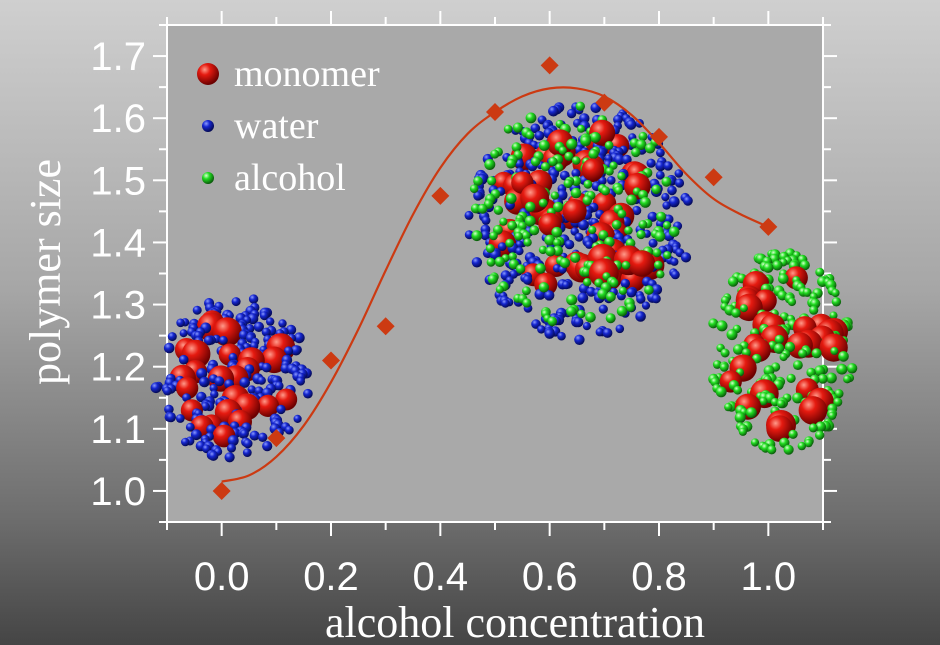 The width and height of the screenshot is (940, 645). Describe the element at coordinates (549, 65) in the screenshot. I see `data-point` at that location.